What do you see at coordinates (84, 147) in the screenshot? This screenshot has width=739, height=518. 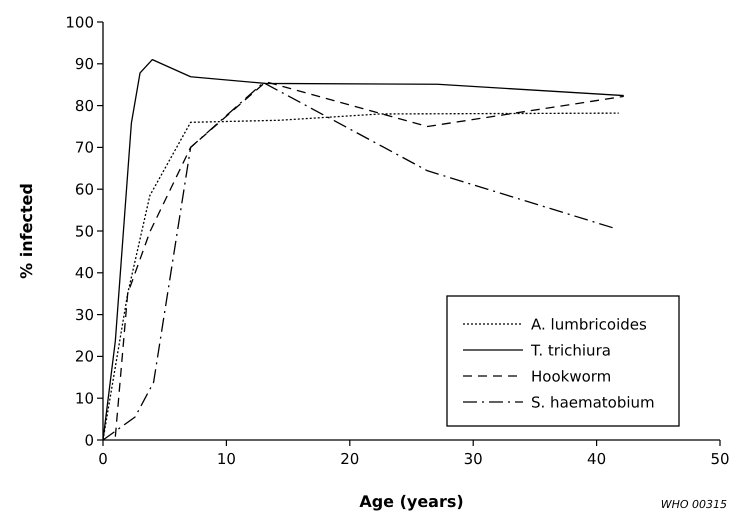 I see `y-tick-label: 70` at bounding box center [84, 147].